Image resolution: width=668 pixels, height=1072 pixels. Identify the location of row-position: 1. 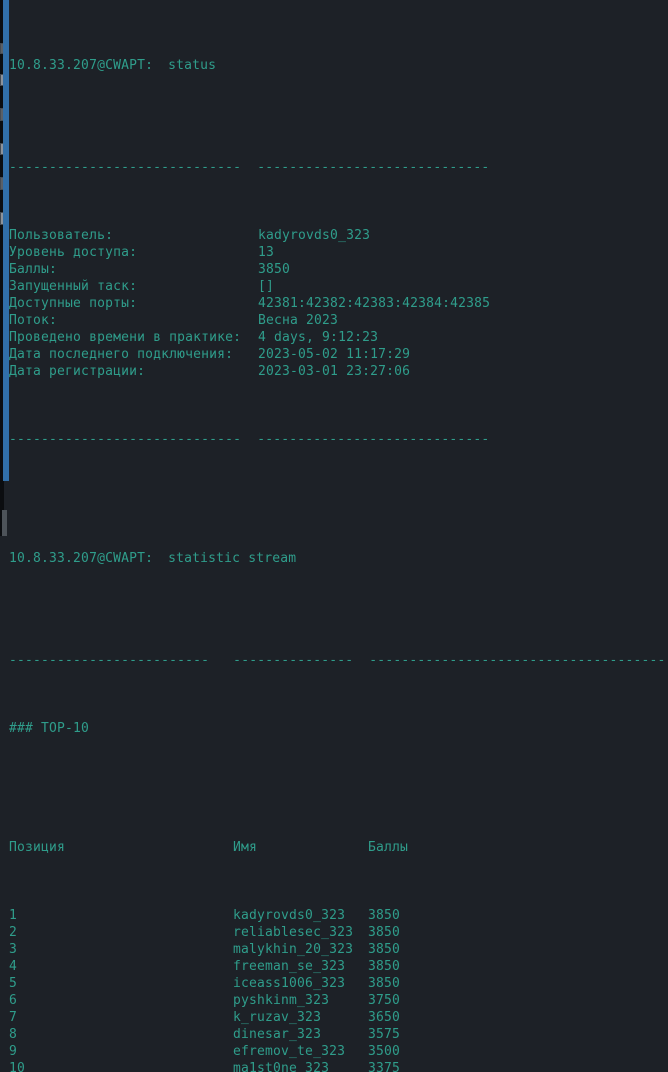
(13, 915).